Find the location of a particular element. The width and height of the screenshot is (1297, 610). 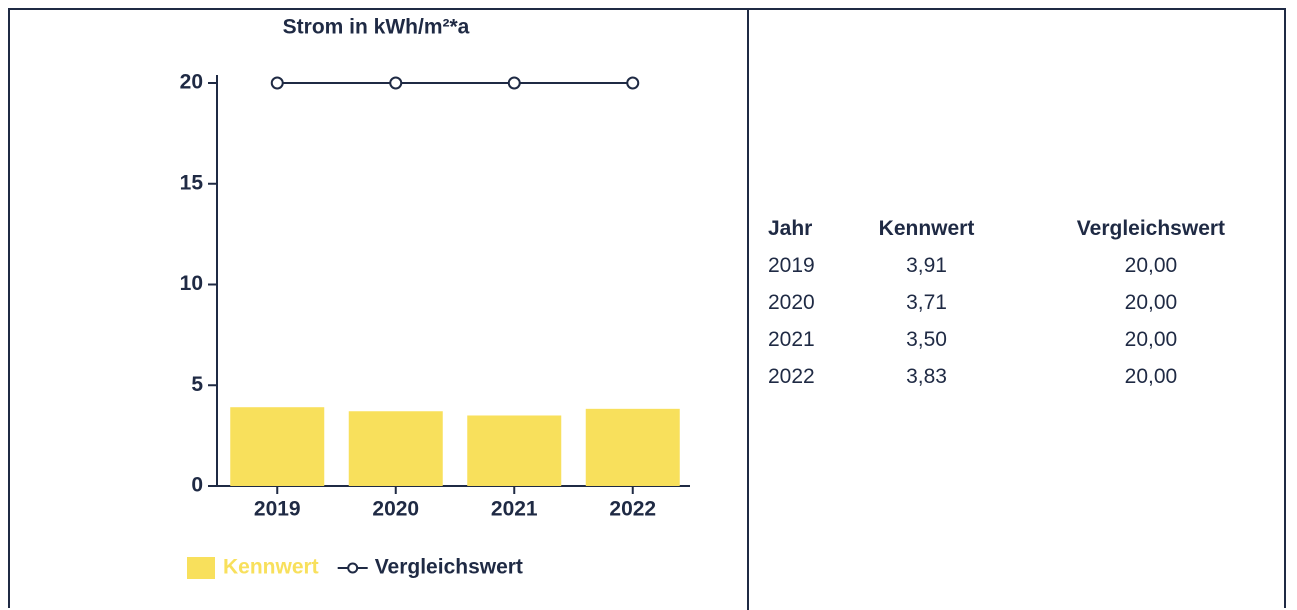

table-row: 2021 3,50 20,00 is located at coordinates (1032, 339).